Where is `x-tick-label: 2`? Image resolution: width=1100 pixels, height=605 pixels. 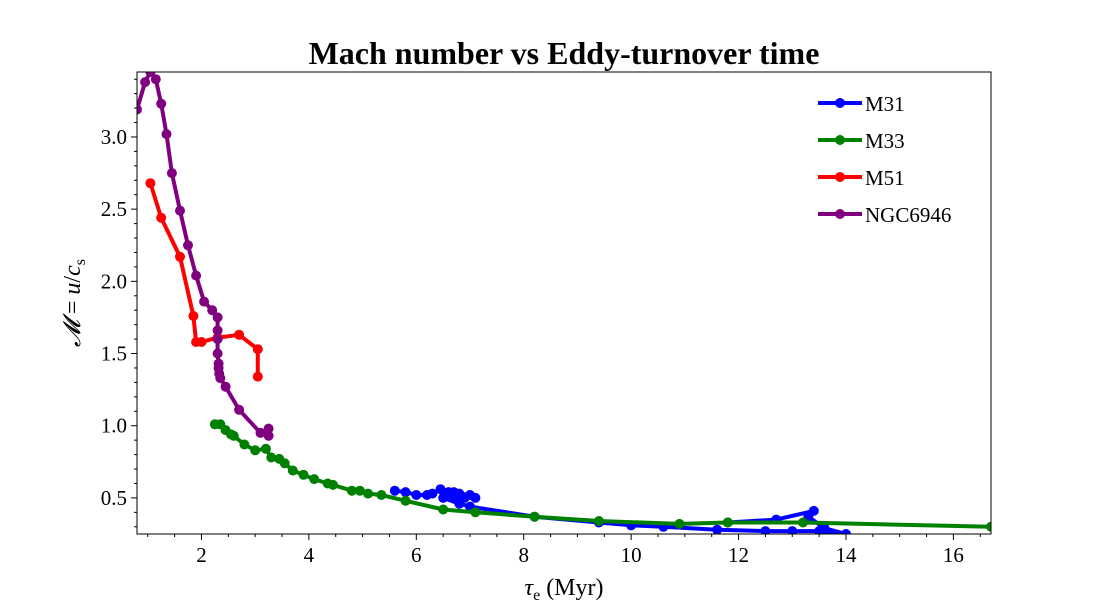
x-tick-label: 2 is located at coordinates (201, 555).